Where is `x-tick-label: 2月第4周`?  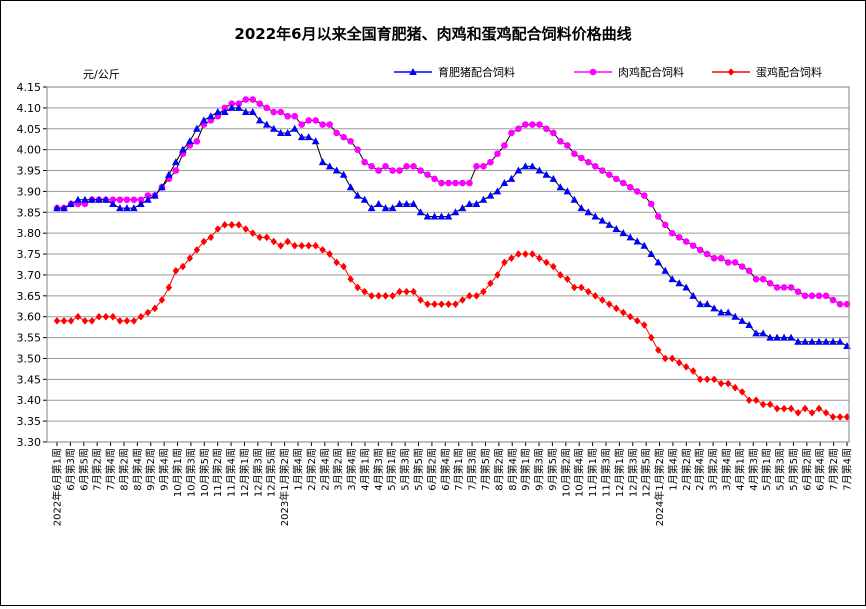 x-tick-label: 2月第4周 is located at coordinates (699, 469).